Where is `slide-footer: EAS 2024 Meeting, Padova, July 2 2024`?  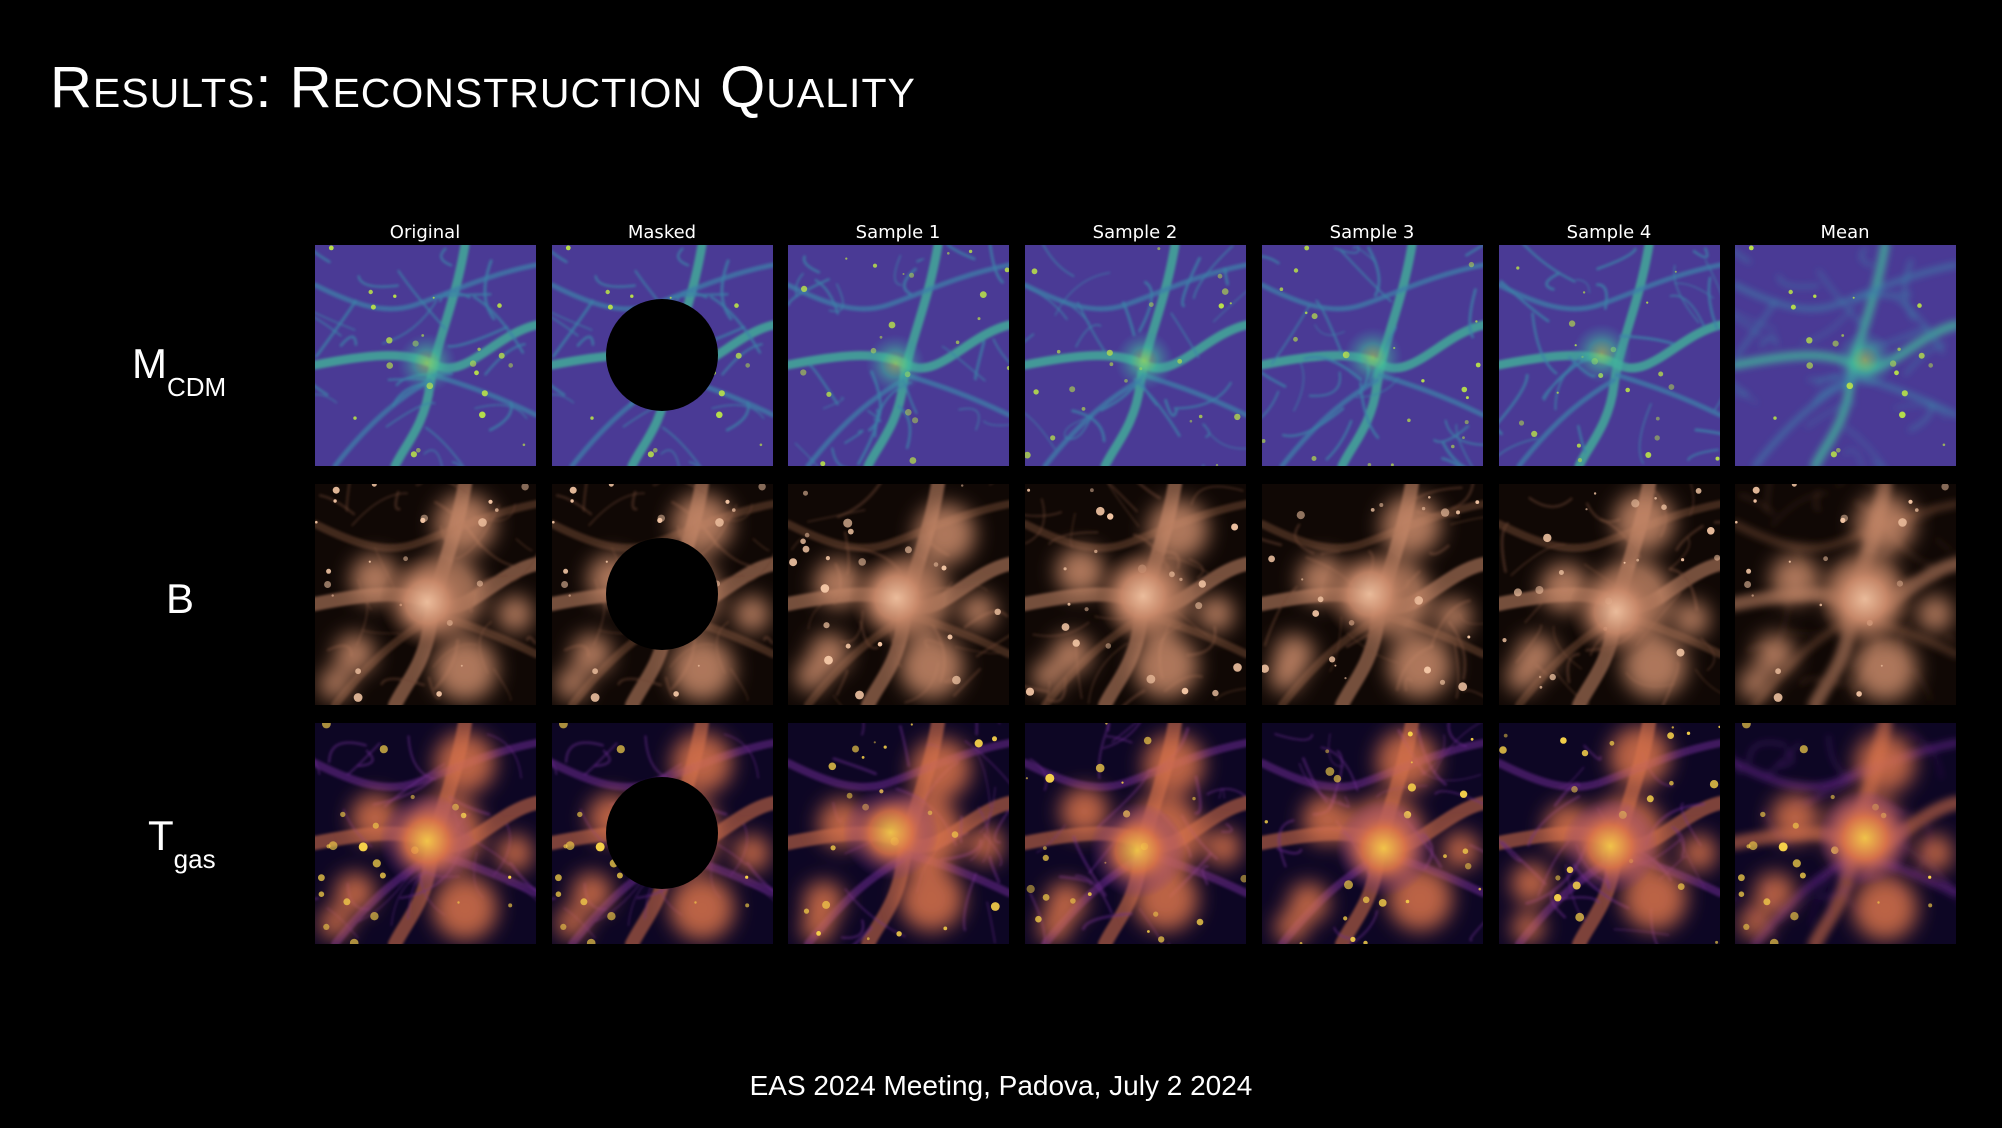
slide-footer: EAS 2024 Meeting, Padova, July 2 2024 is located at coordinates (1001, 1085).